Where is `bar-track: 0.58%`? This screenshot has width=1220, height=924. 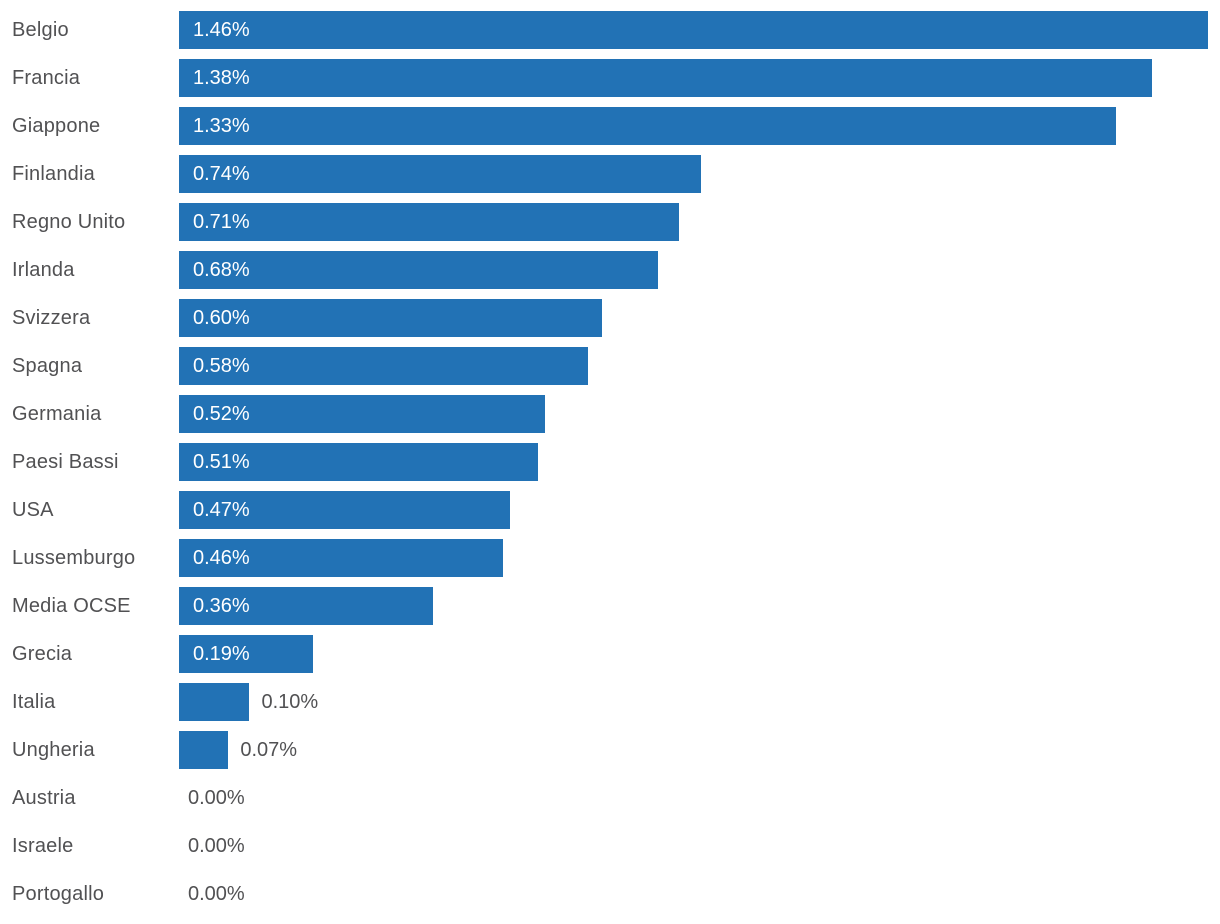
bar-track: 0.58% is located at coordinates (693, 366).